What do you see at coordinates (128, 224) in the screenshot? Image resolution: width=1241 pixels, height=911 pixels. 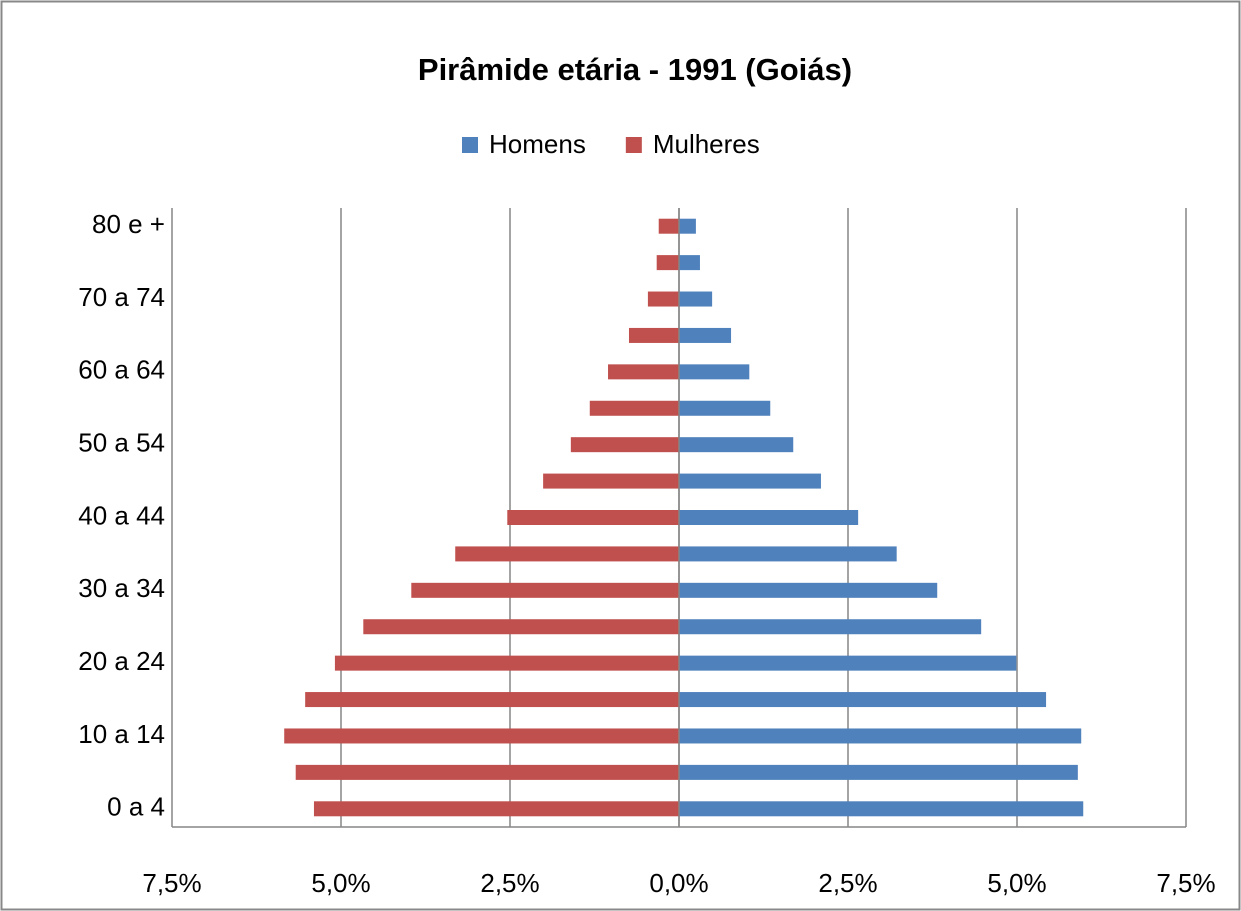 I see `y-tick-label: 80 e +` at bounding box center [128, 224].